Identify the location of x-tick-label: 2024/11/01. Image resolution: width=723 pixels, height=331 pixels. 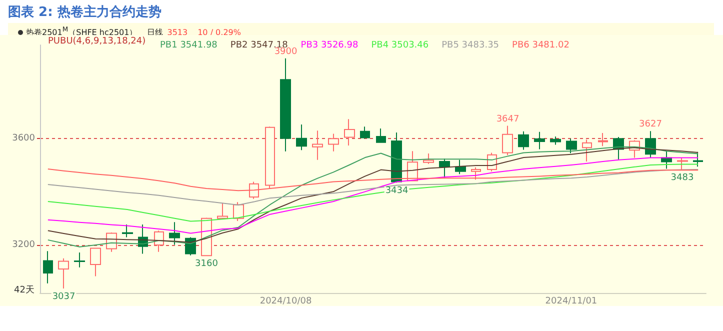
(571, 301).